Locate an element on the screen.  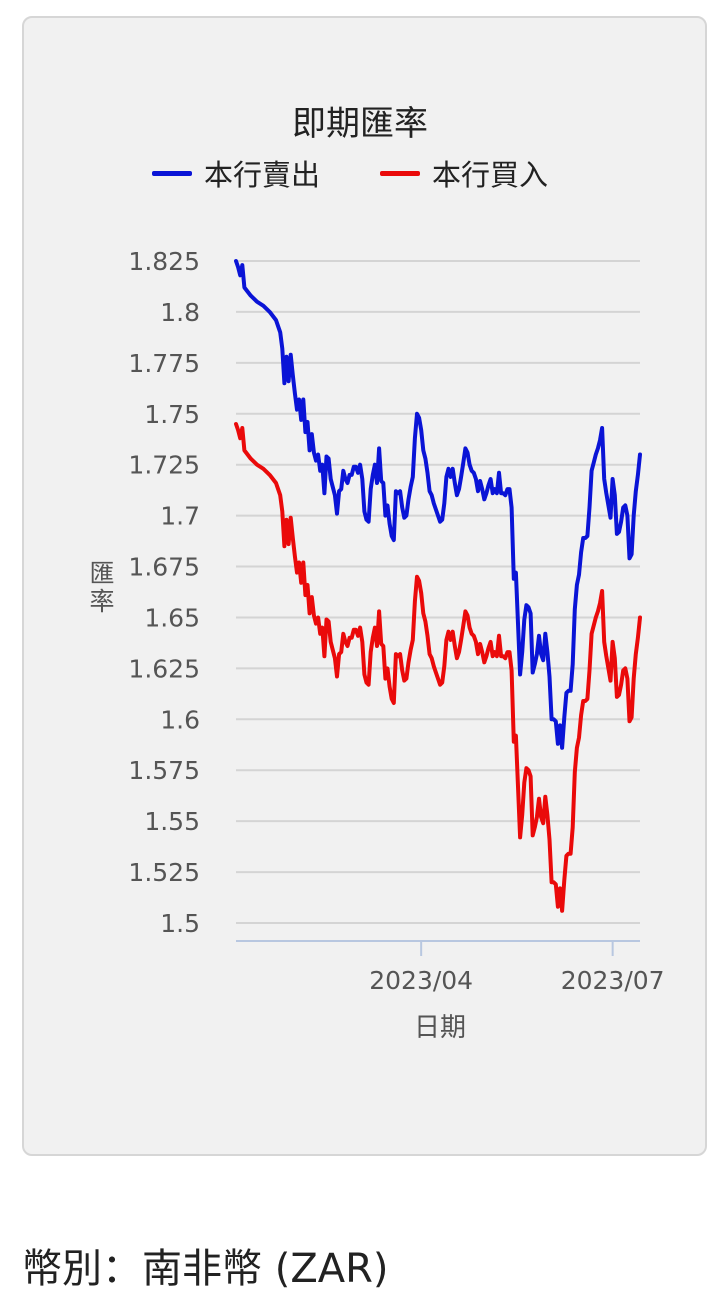
y-tick-label: 1.825 is located at coordinates (164, 261).